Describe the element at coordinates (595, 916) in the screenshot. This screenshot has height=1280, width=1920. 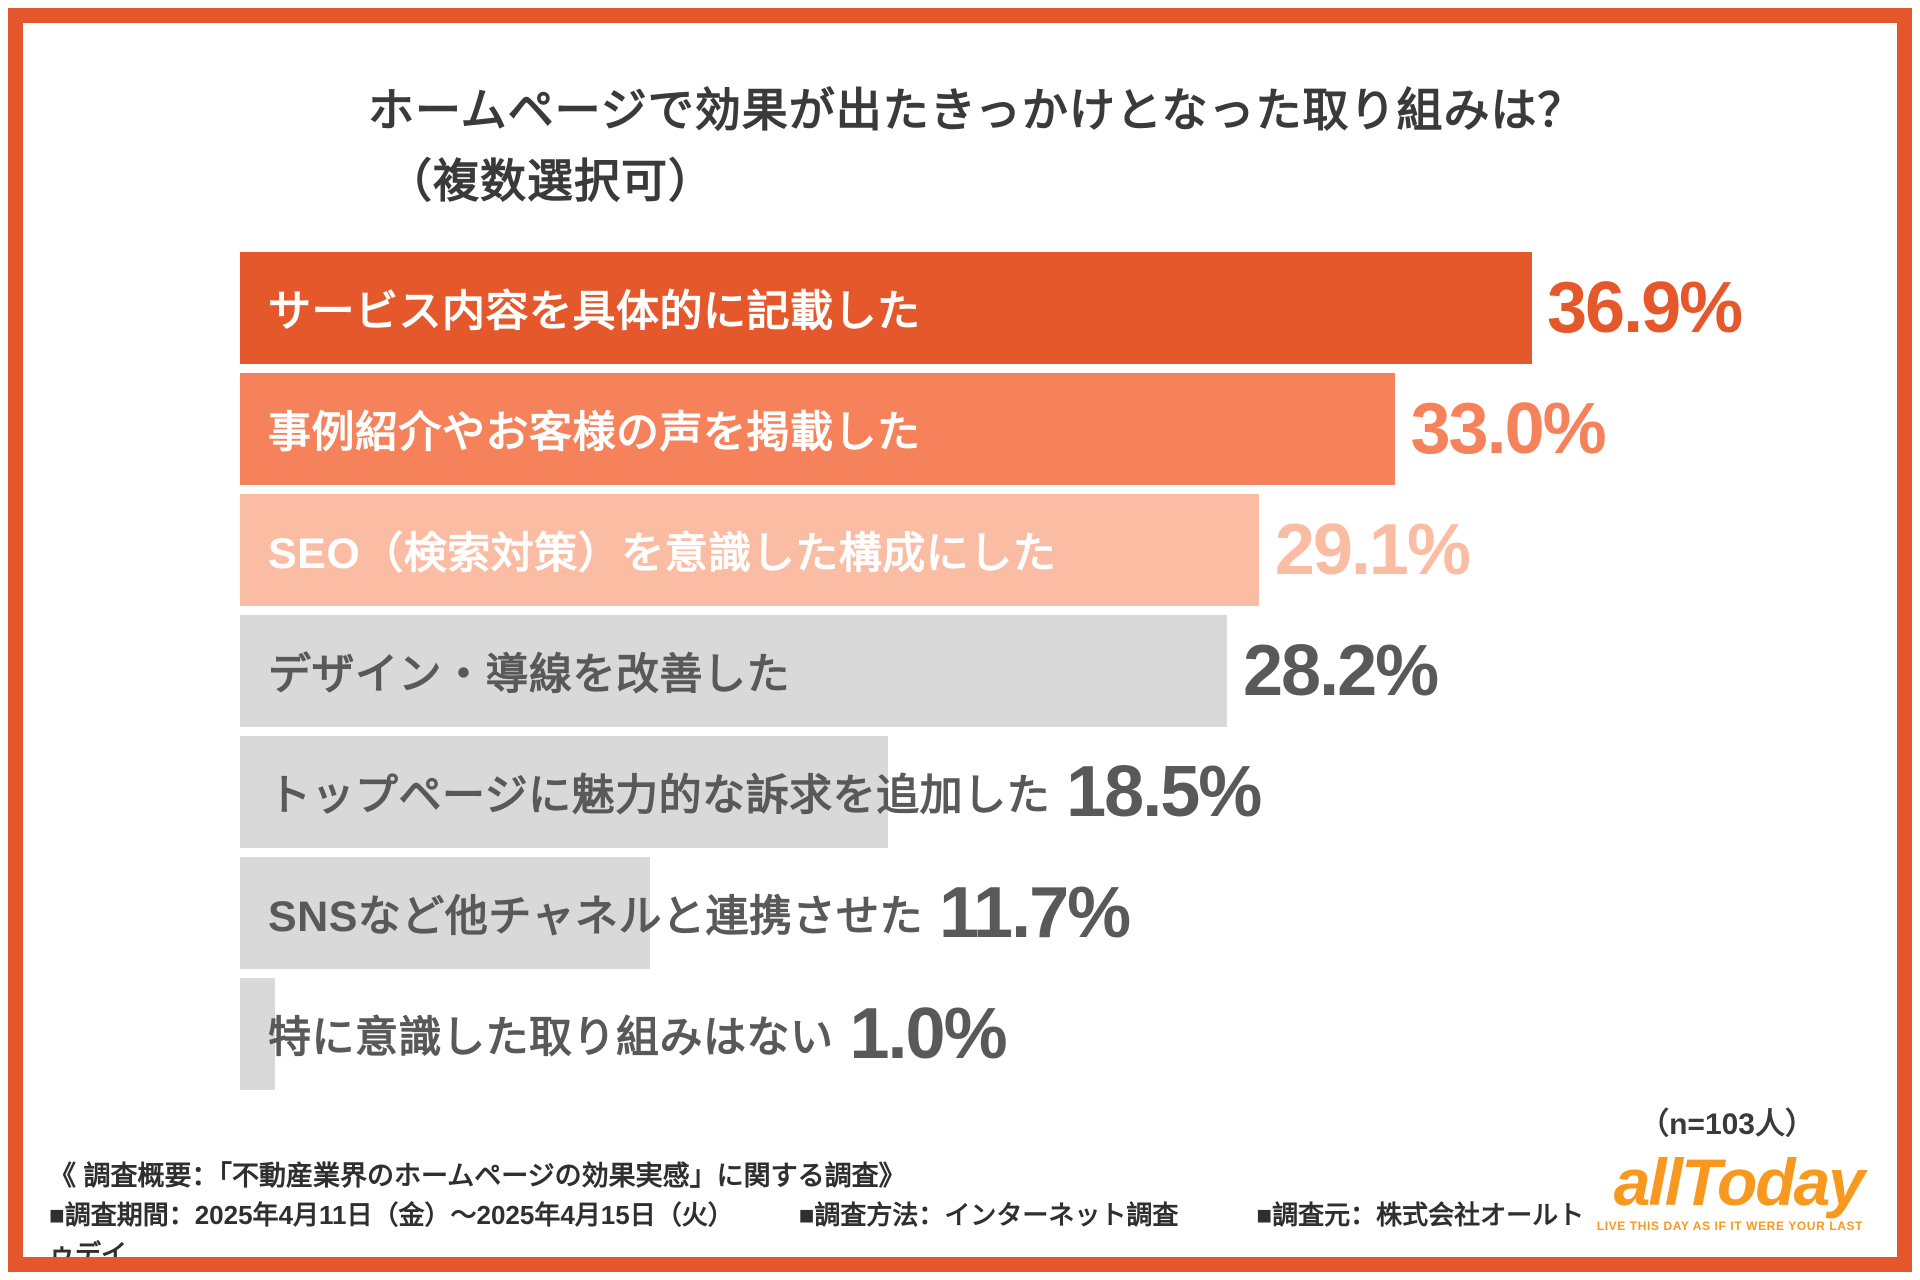
I see `bar-label: SNSなど他チャネルと連携させた` at that location.